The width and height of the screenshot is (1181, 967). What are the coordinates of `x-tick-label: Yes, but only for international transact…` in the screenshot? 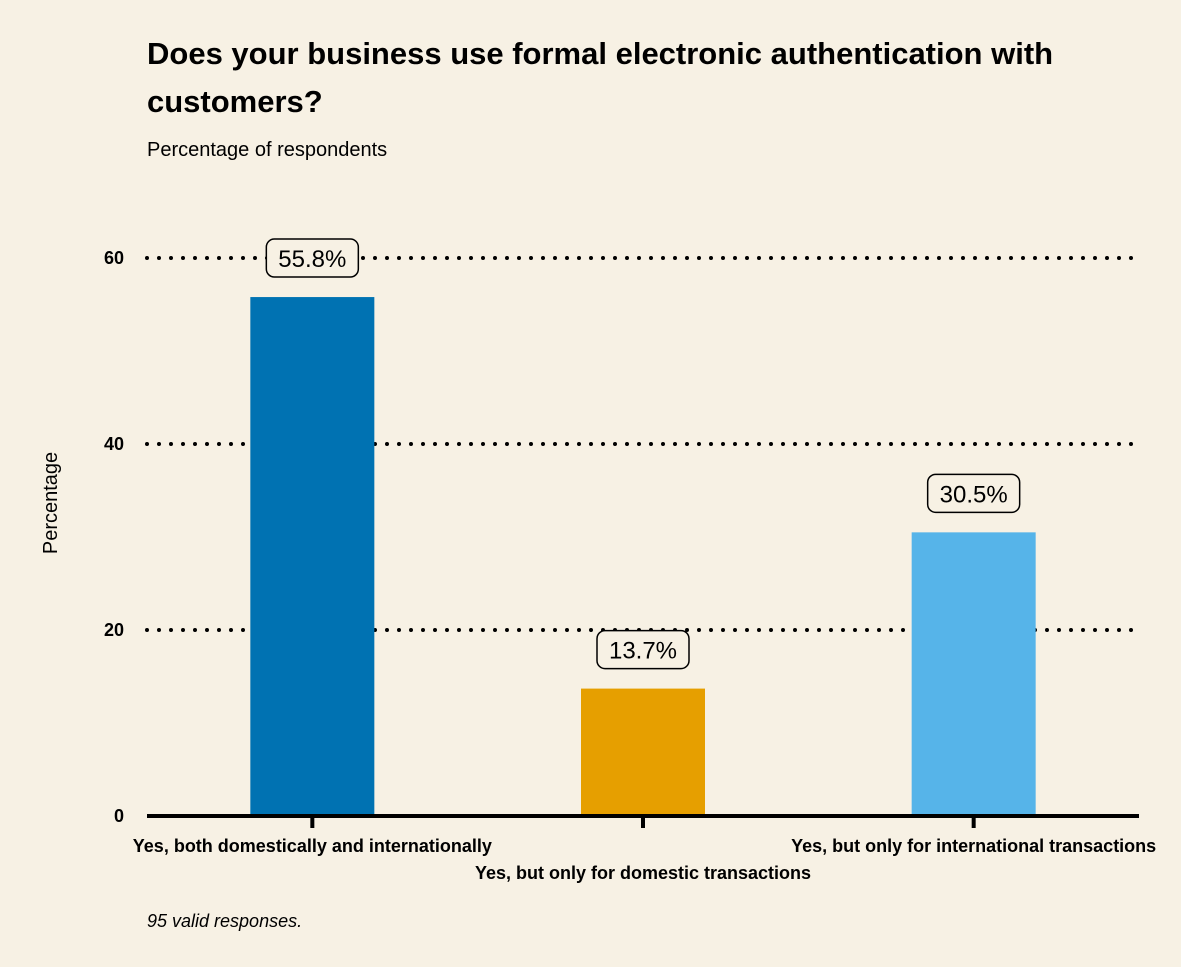 It's located at (973, 846).